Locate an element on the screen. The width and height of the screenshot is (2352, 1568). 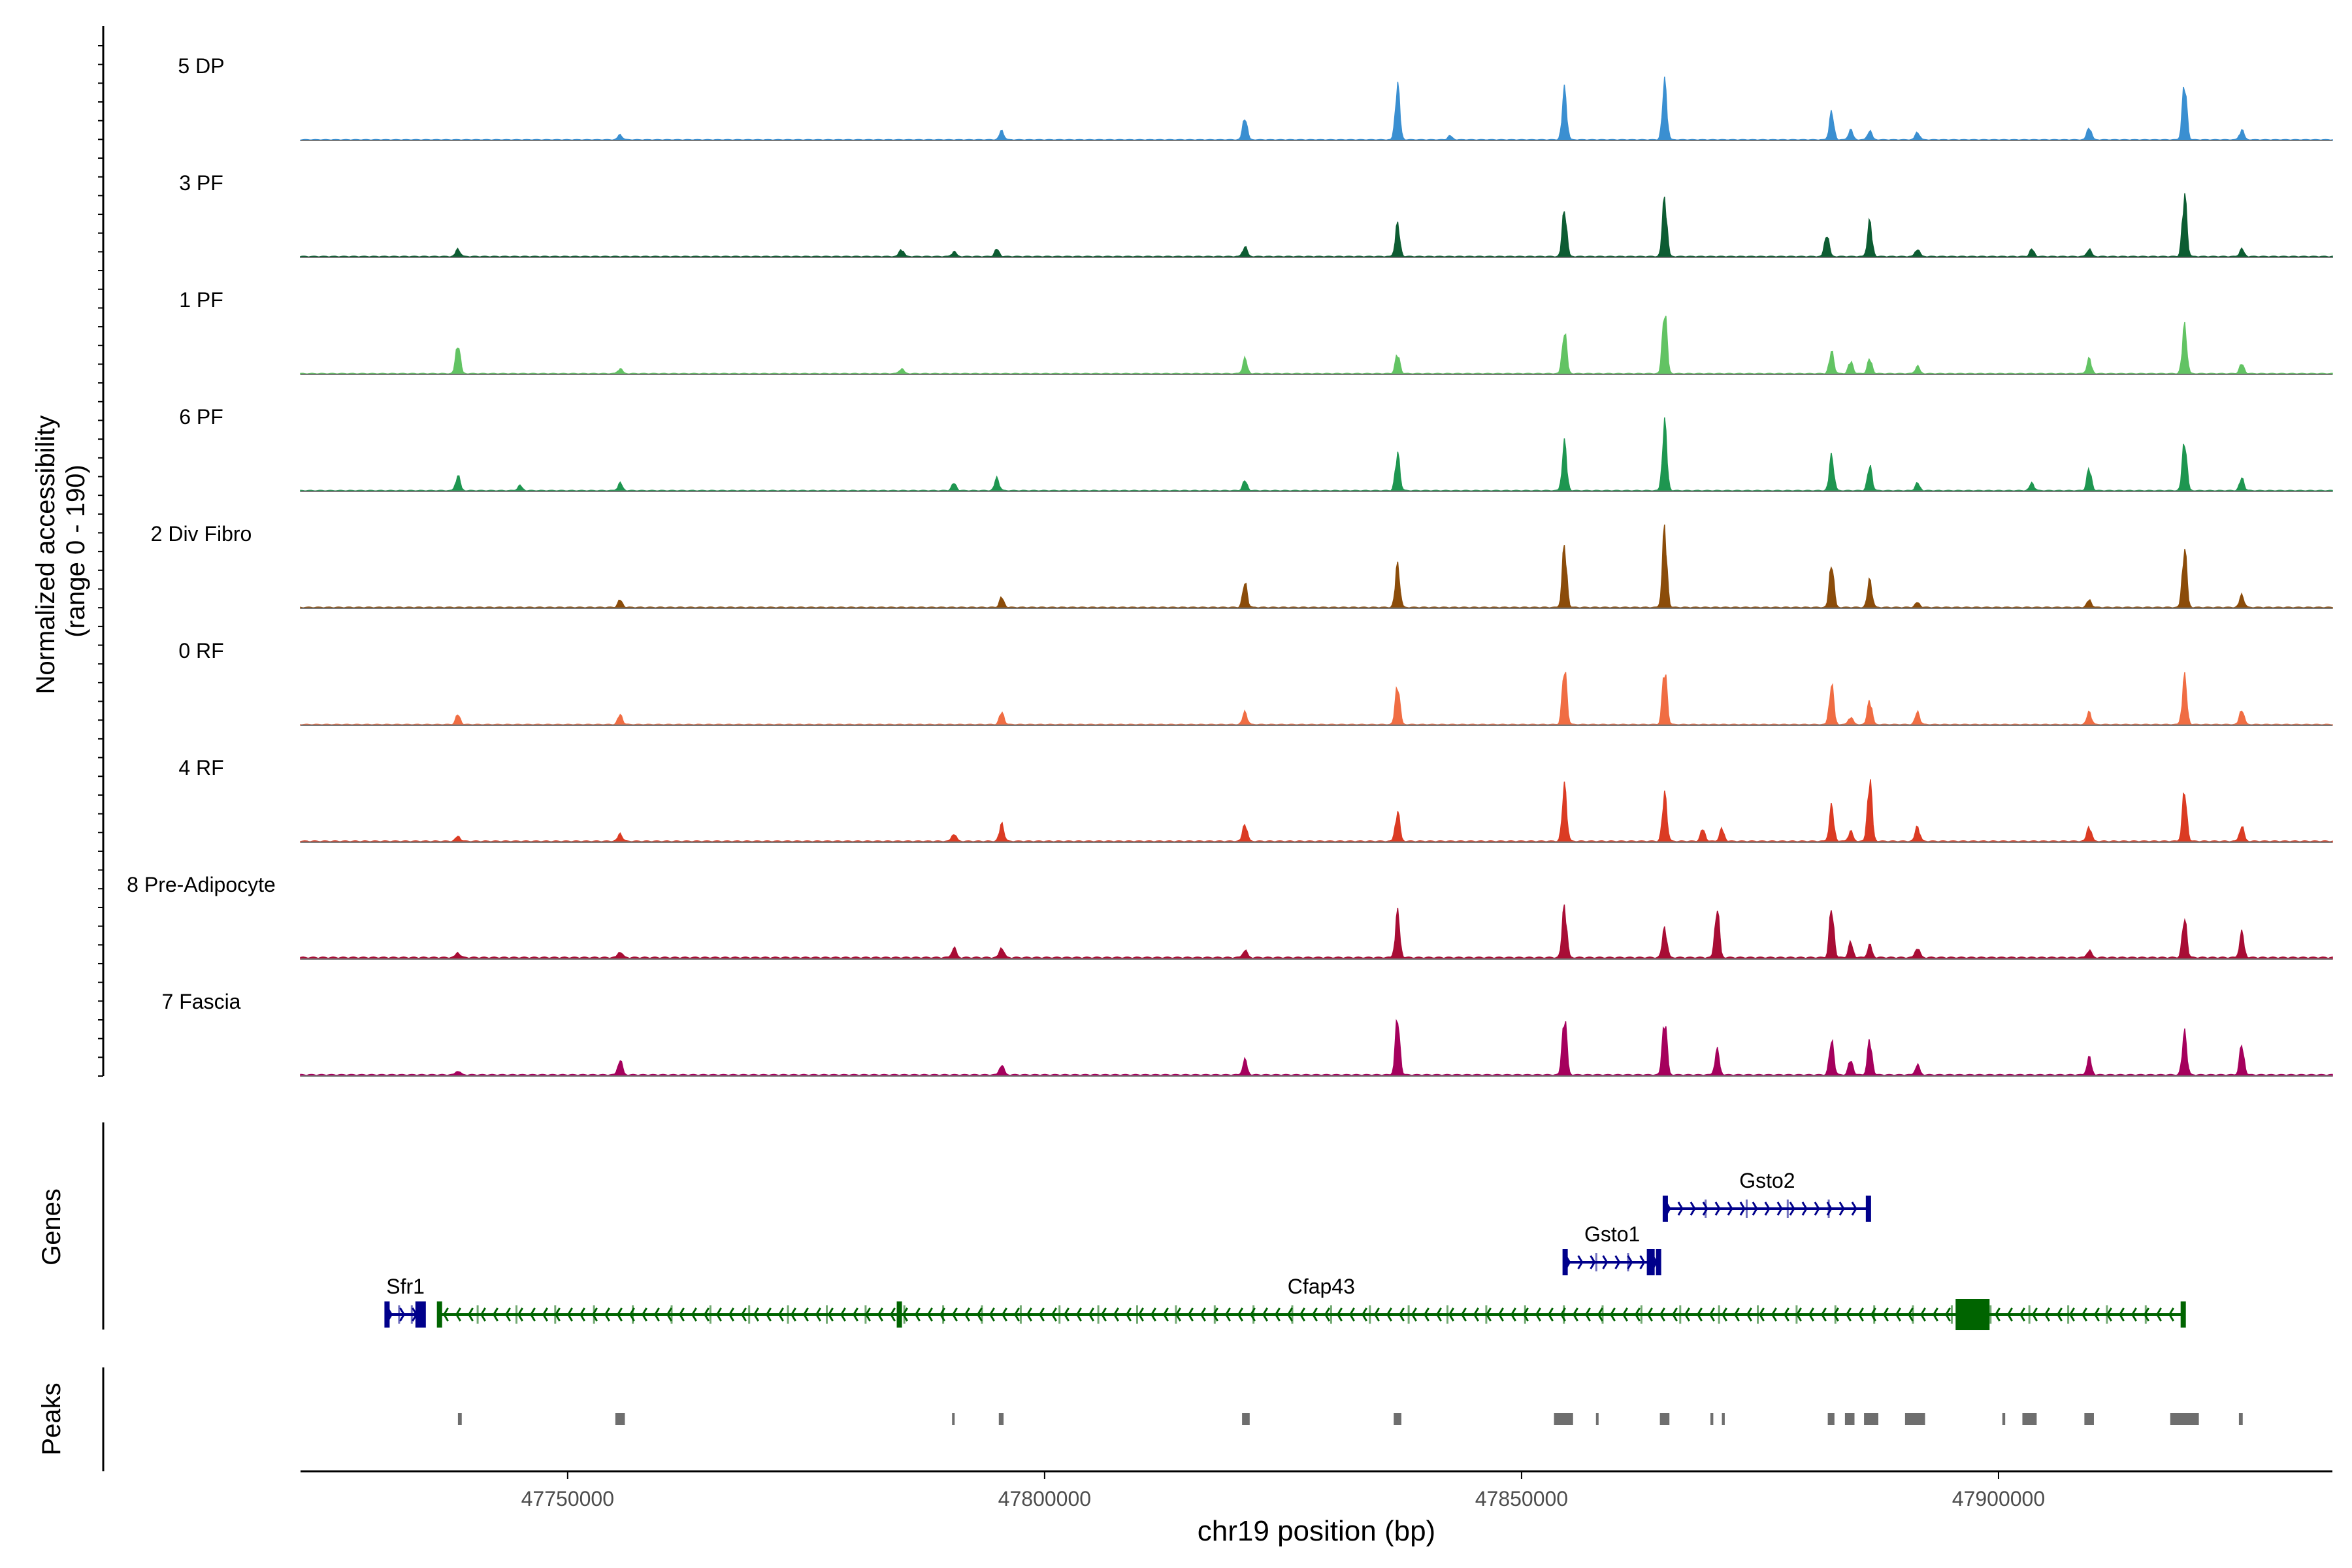
coverage-track: 1 PF is located at coordinates (1256, 331).